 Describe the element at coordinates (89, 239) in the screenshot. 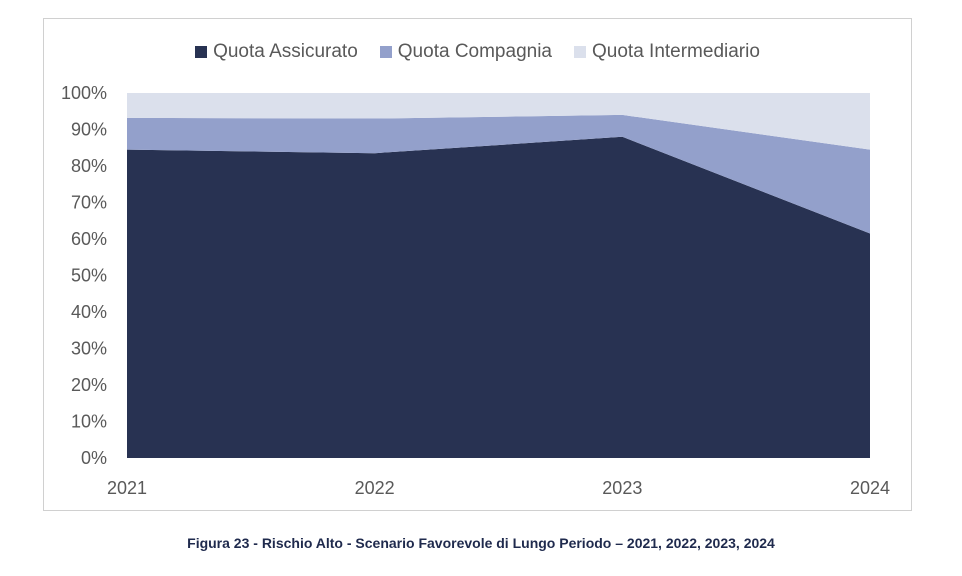

I see `y-tick-label: 60%` at that location.